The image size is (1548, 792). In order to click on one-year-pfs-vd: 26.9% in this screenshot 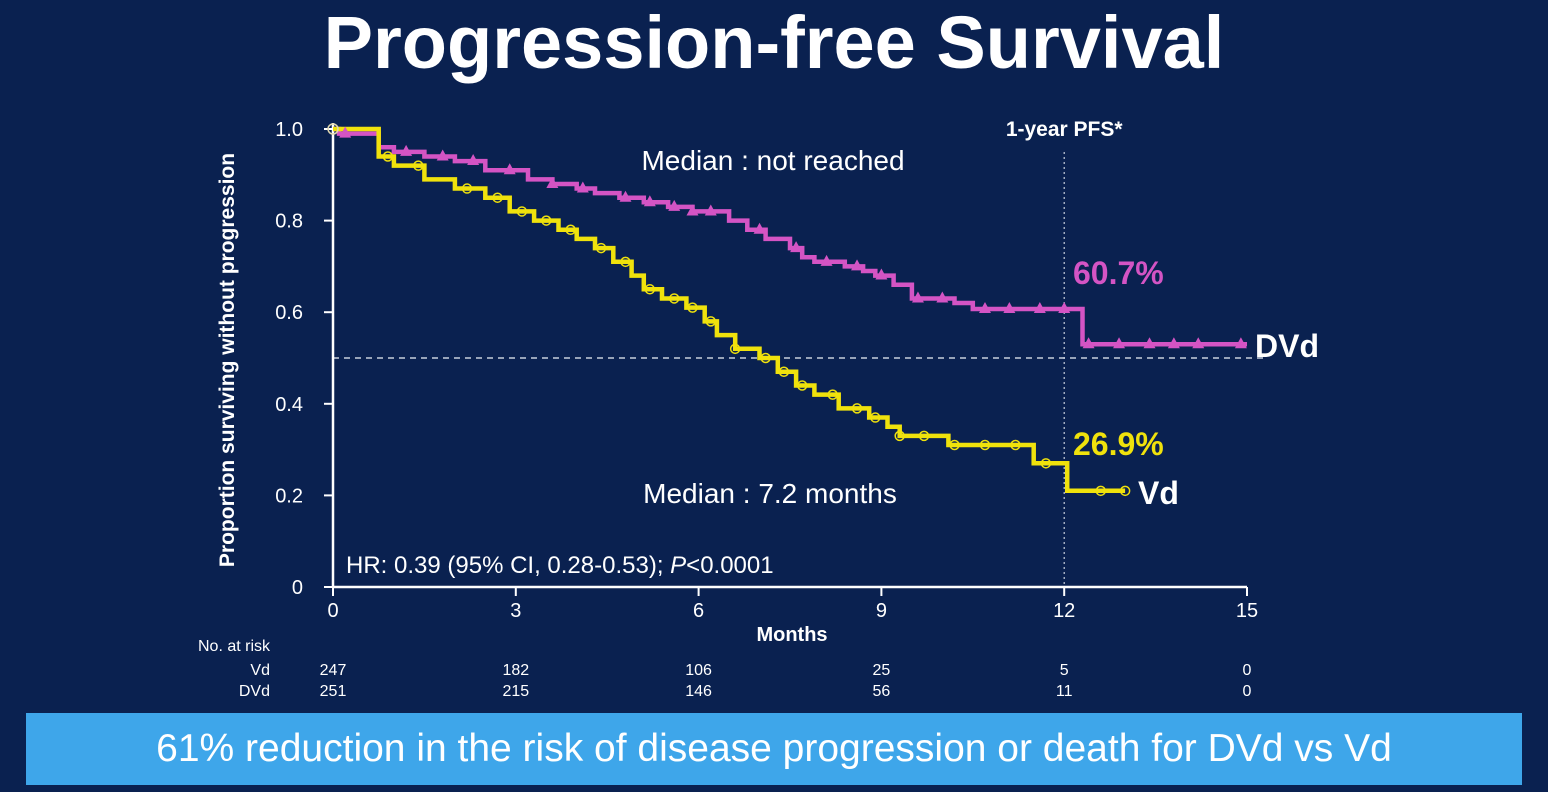, I will do `click(1118, 444)`.